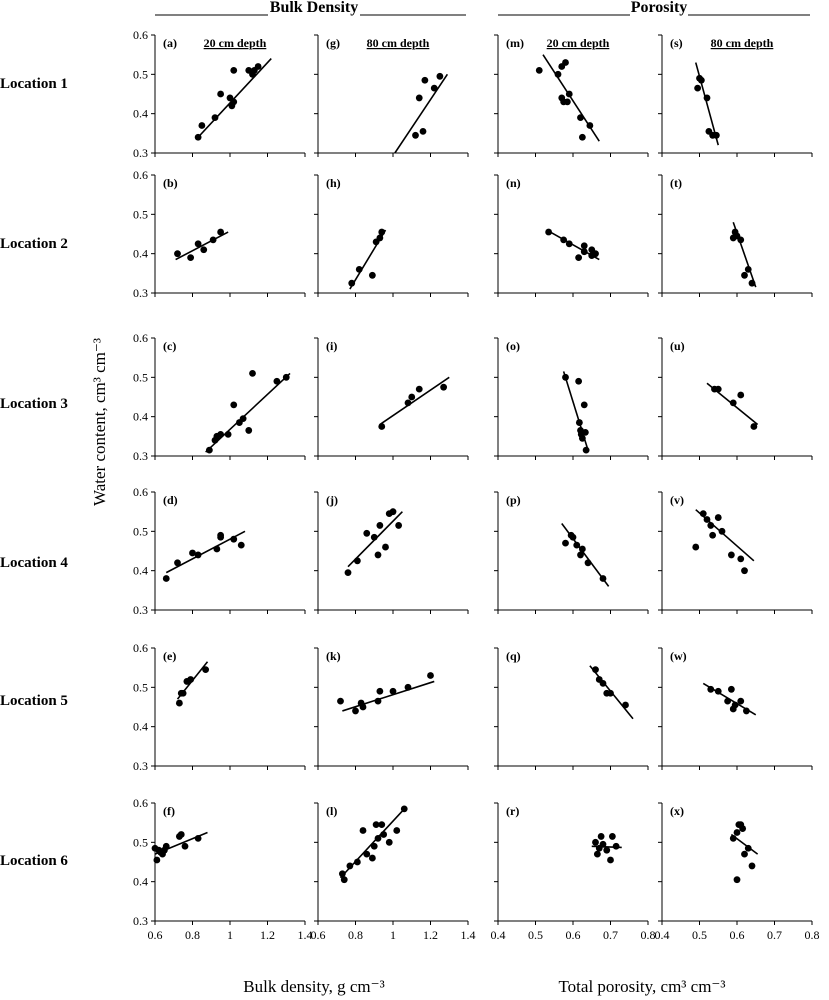  Describe the element at coordinates (169, 656) in the screenshot. I see `panel-label: (e)` at that location.